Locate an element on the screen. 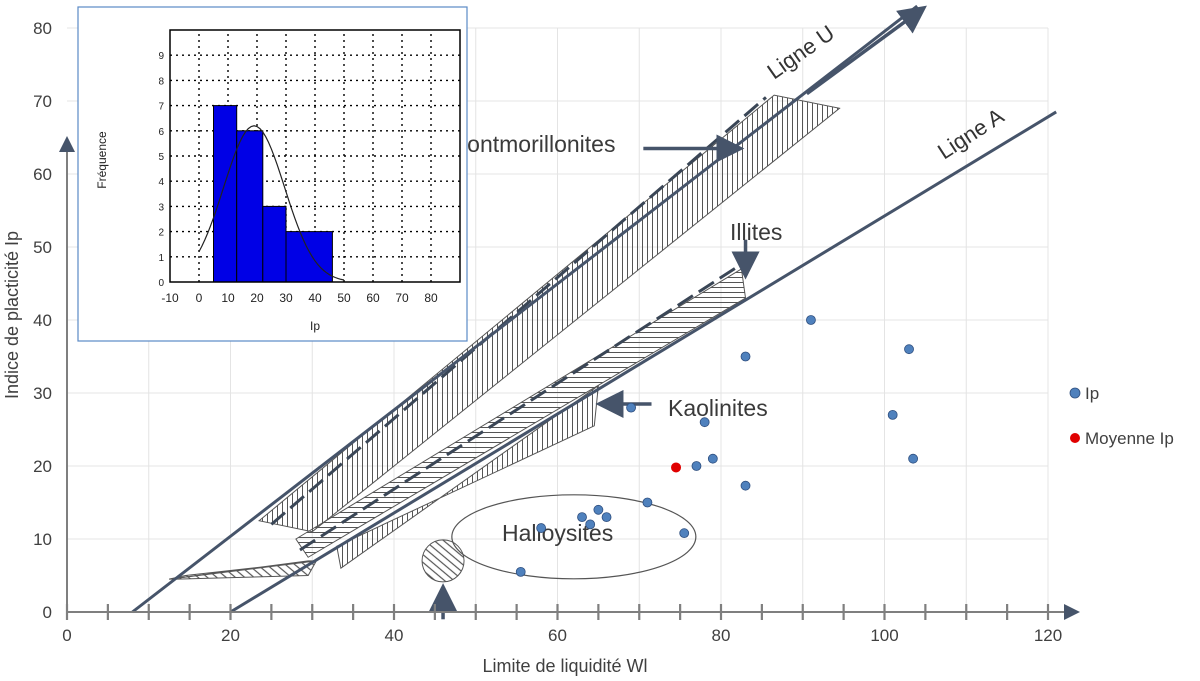 This screenshot has width=1200, height=681. inset-y-tick-label: 2 is located at coordinates (161, 233).